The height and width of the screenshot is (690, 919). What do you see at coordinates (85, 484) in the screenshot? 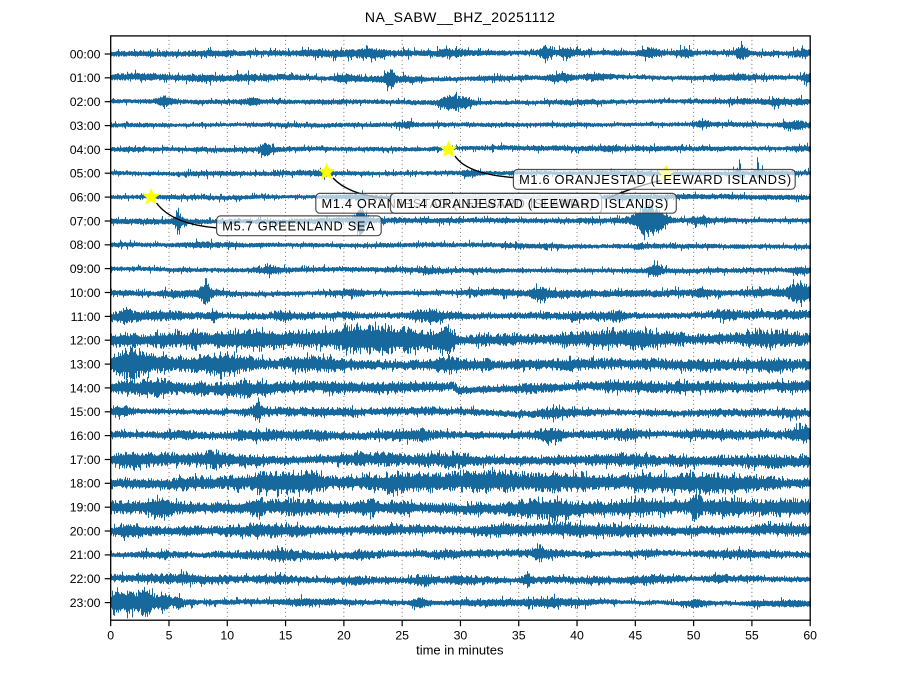
I see `svg-text: 18:00` at bounding box center [85, 484].